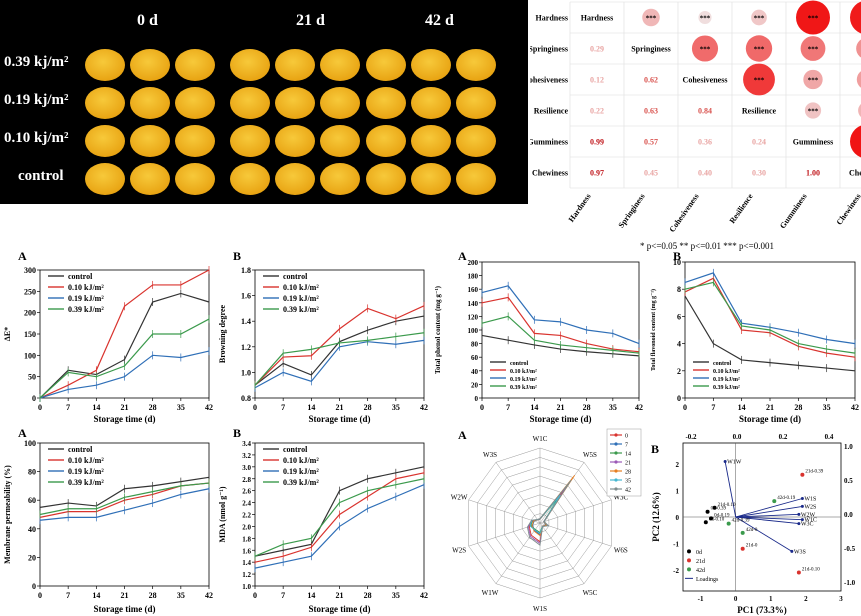 This screenshot has width=861, height=616. What do you see at coordinates (549, 512) in the screenshot?
I see `radar-series` at bounding box center [549, 512].